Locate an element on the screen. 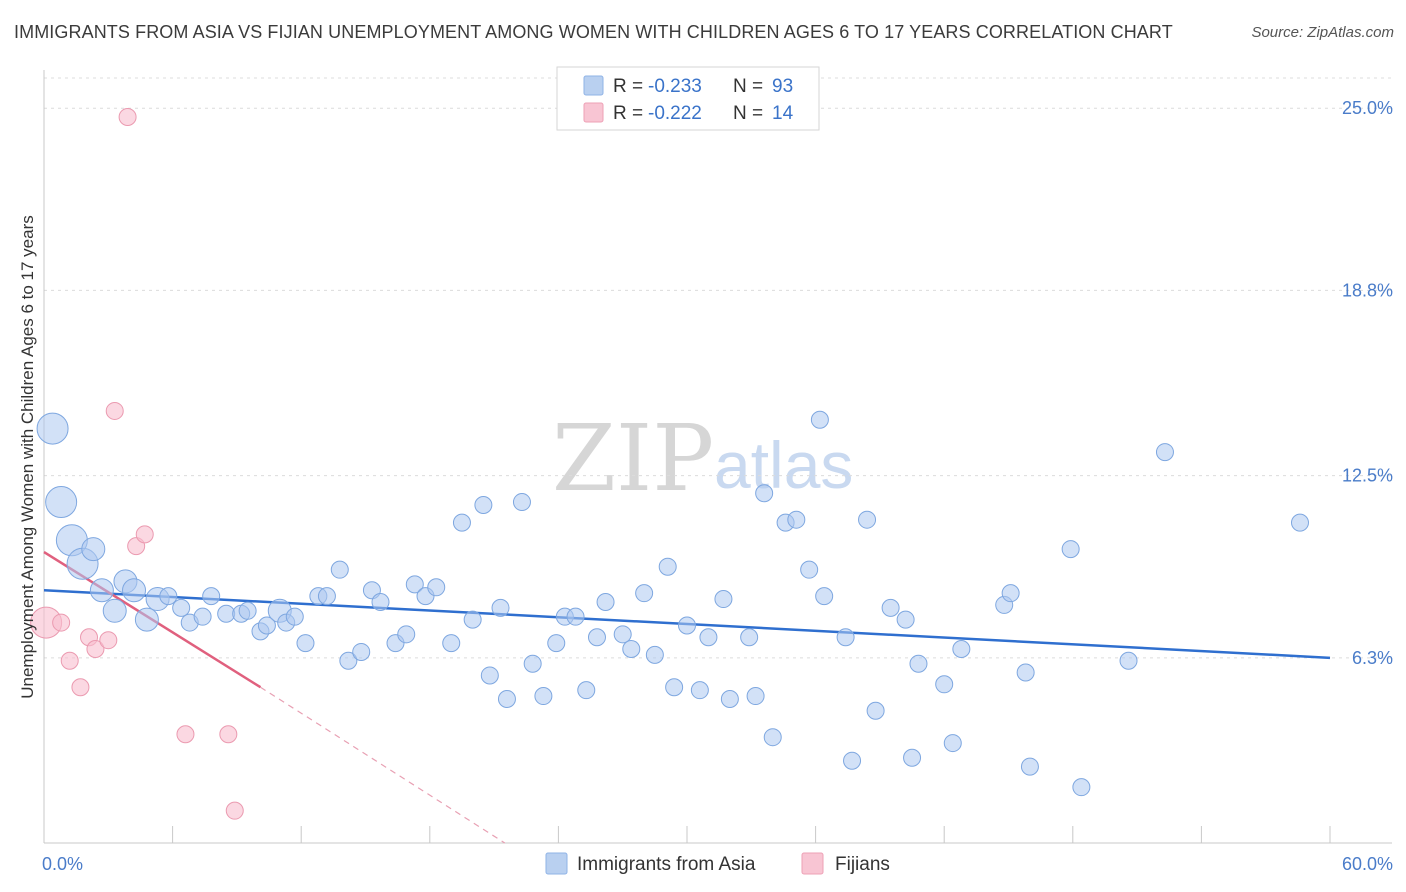 The height and width of the screenshot is (892, 1406). watermark-atlas: atlas is located at coordinates (783, 465).